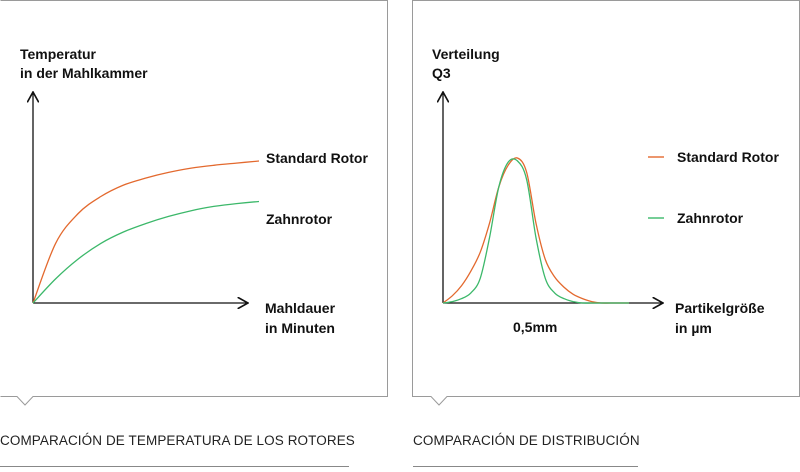  What do you see at coordinates (720, 308) in the screenshot?
I see `right-x-label-line-1: Partikelgröße` at bounding box center [720, 308].